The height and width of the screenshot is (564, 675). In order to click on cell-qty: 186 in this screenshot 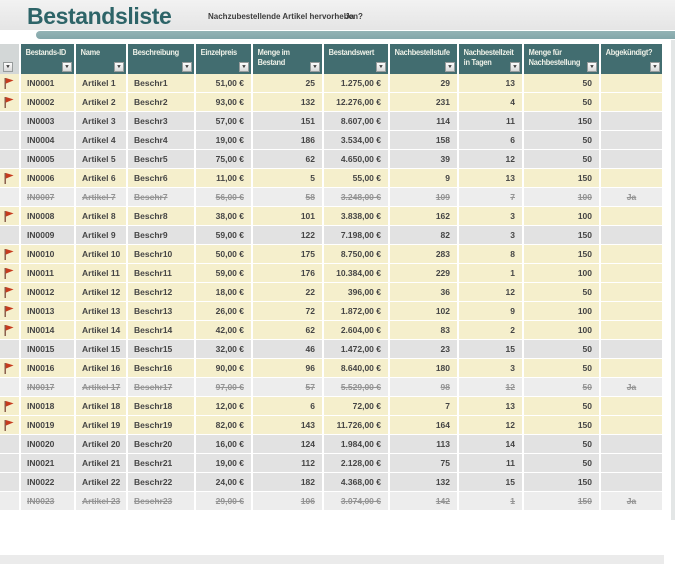, I will do `click(288, 140)`.